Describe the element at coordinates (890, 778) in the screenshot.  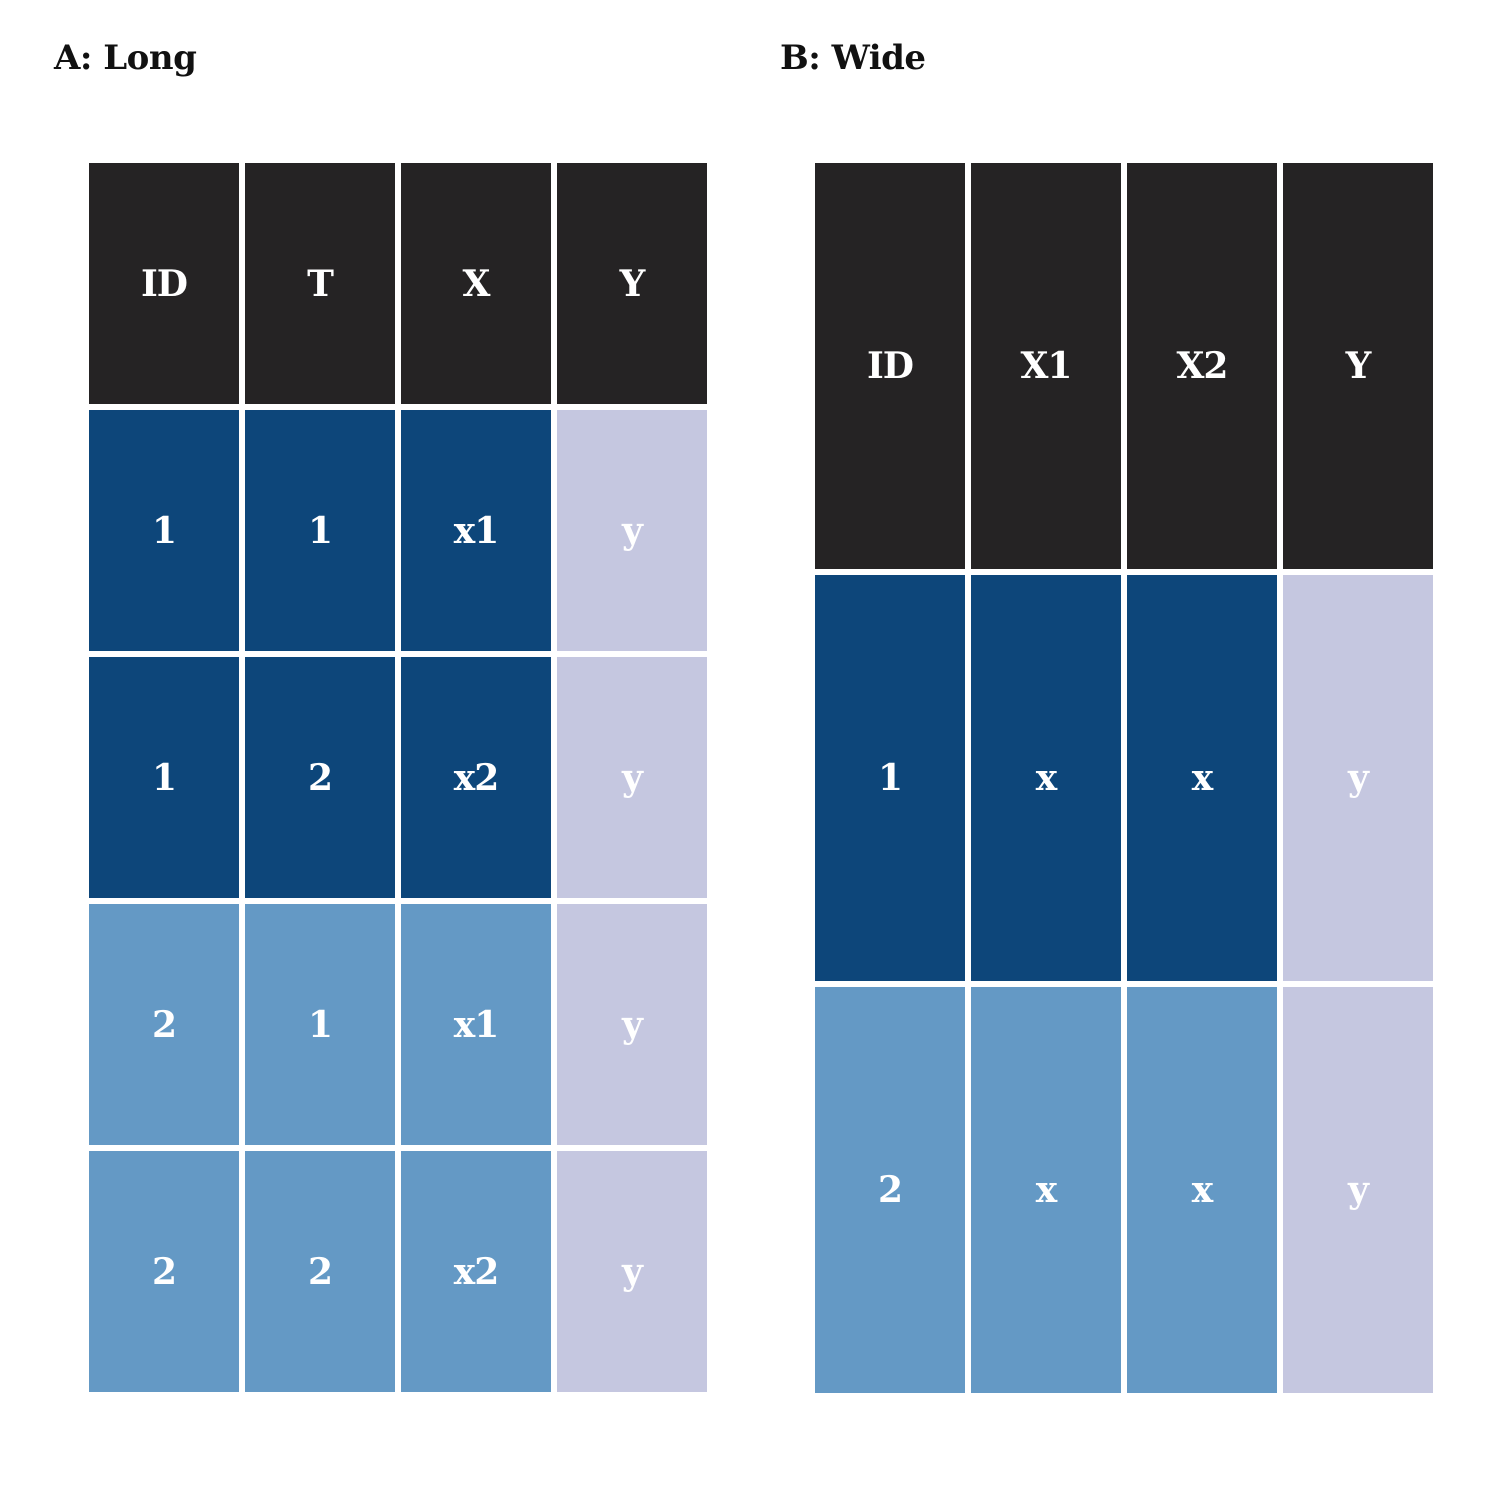
I see `wide-cell-id: 1` at that location.